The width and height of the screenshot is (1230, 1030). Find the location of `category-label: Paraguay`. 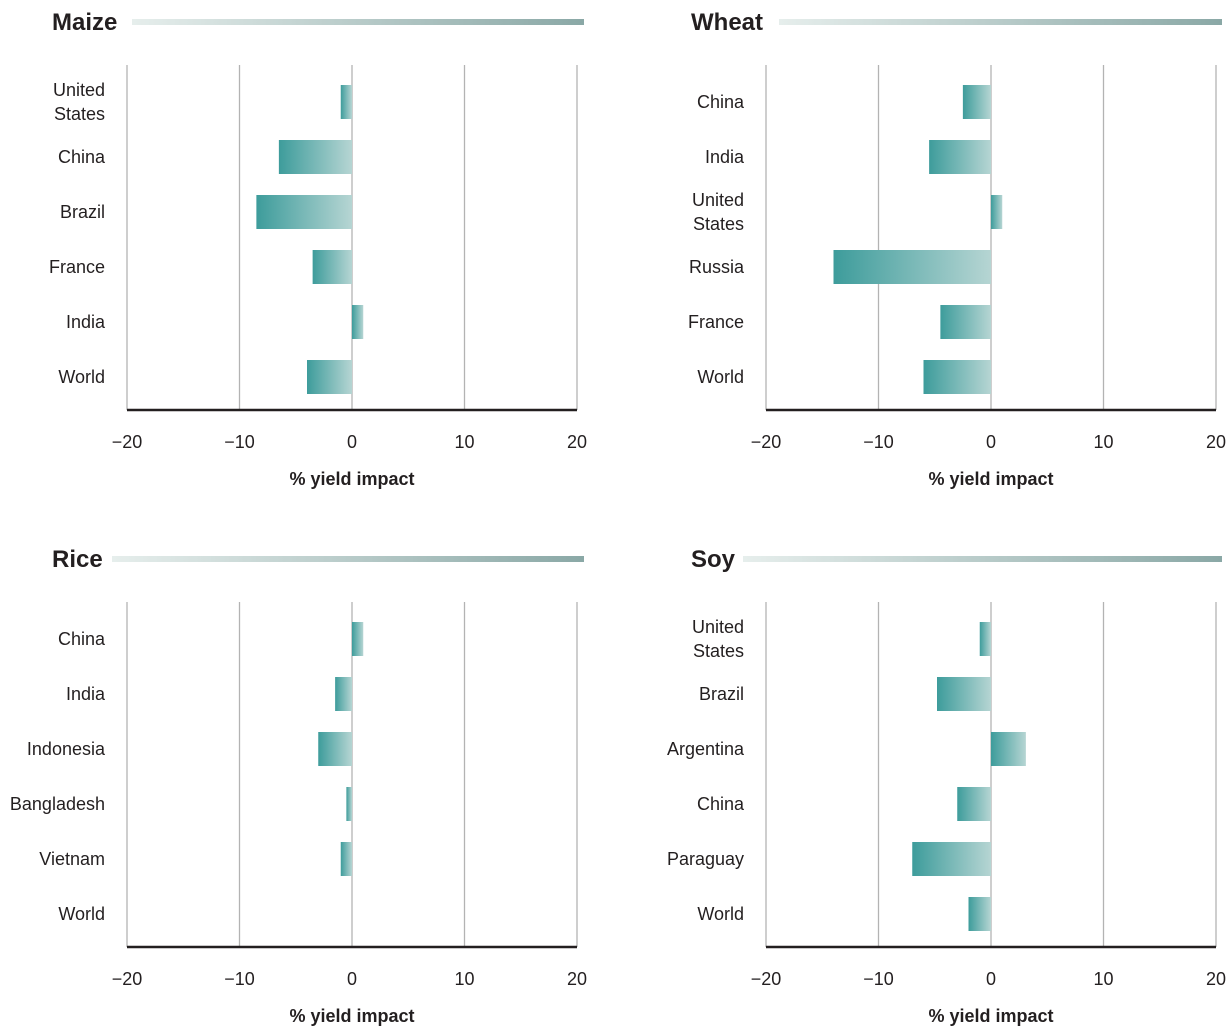

category-label: Paraguay is located at coordinates (705, 859).